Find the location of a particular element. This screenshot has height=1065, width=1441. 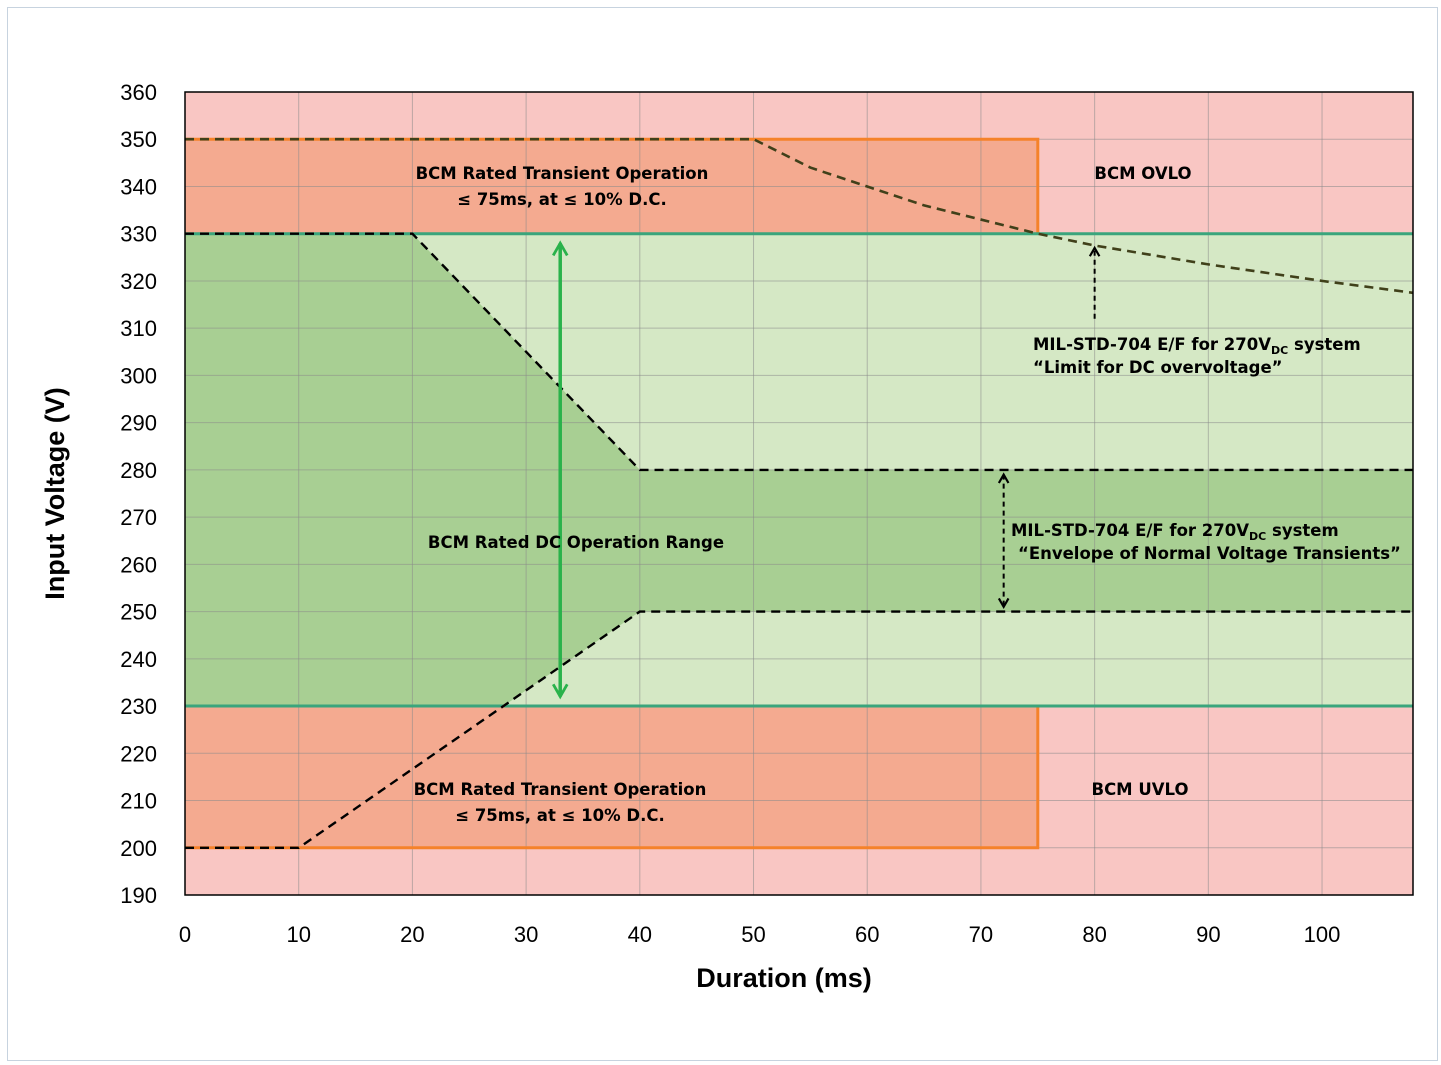

upper-transient-sublabel: ≤ 75ms, at ≤ 10% D.C. is located at coordinates (561, 199).